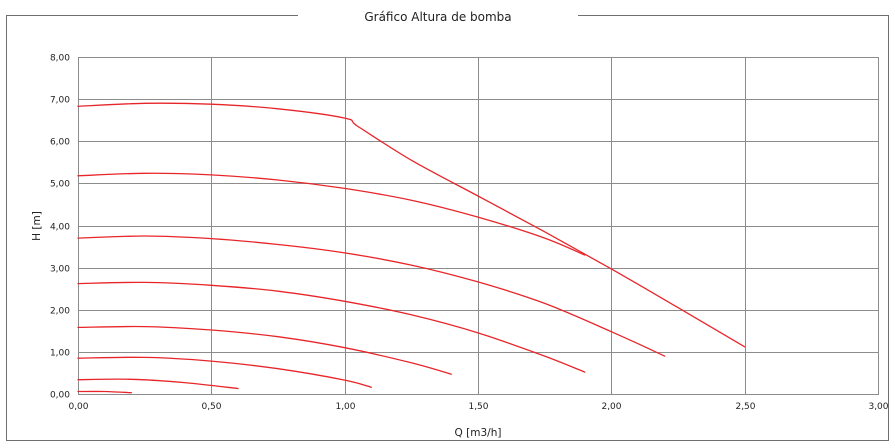 The width and height of the screenshot is (895, 448). I want to click on y-tick-labels: 0,00 1,00 2,00 3,00 4,00 5,00 6,00 7,00 8,00, so click(60, 227).